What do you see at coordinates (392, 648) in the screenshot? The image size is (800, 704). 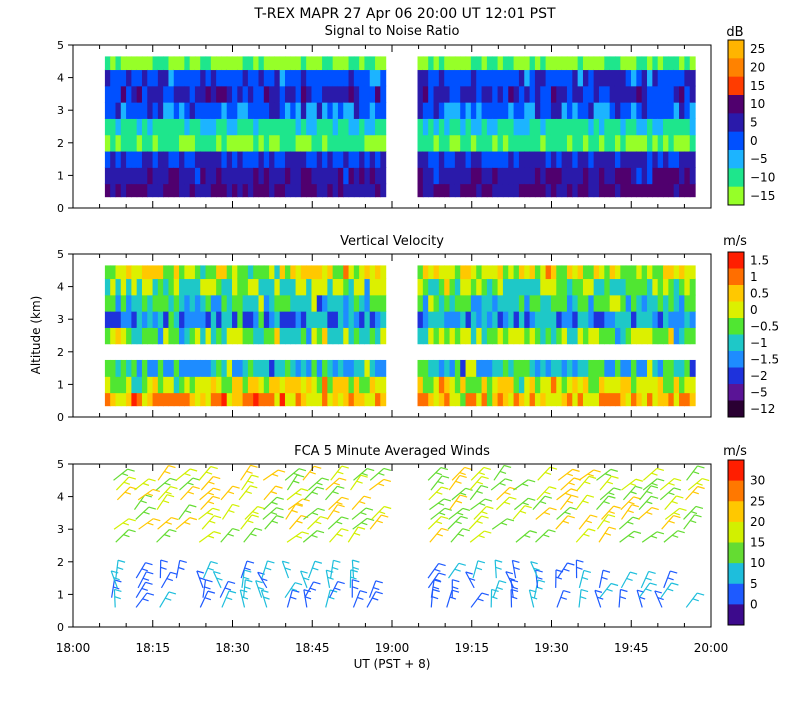 I see `x-tick-label: 19:00` at bounding box center [392, 648].